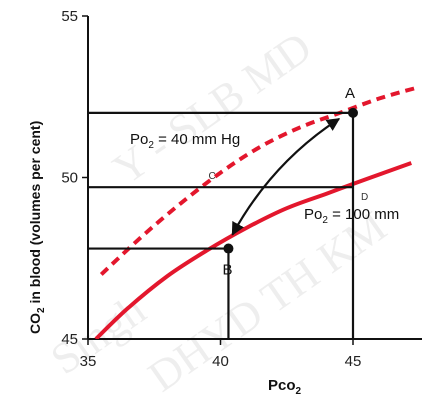  Describe the element at coordinates (212, 176) in the screenshot. I see `point-c-label: C` at that location.